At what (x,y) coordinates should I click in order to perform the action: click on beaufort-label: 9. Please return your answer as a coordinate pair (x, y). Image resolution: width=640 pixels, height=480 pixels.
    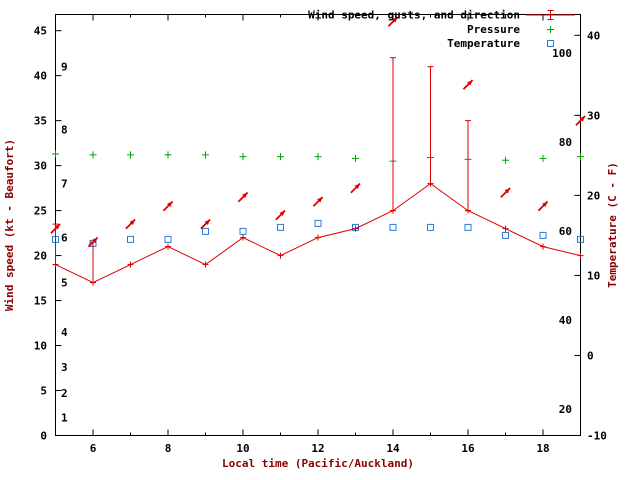
    Looking at the image, I should click on (64, 67).